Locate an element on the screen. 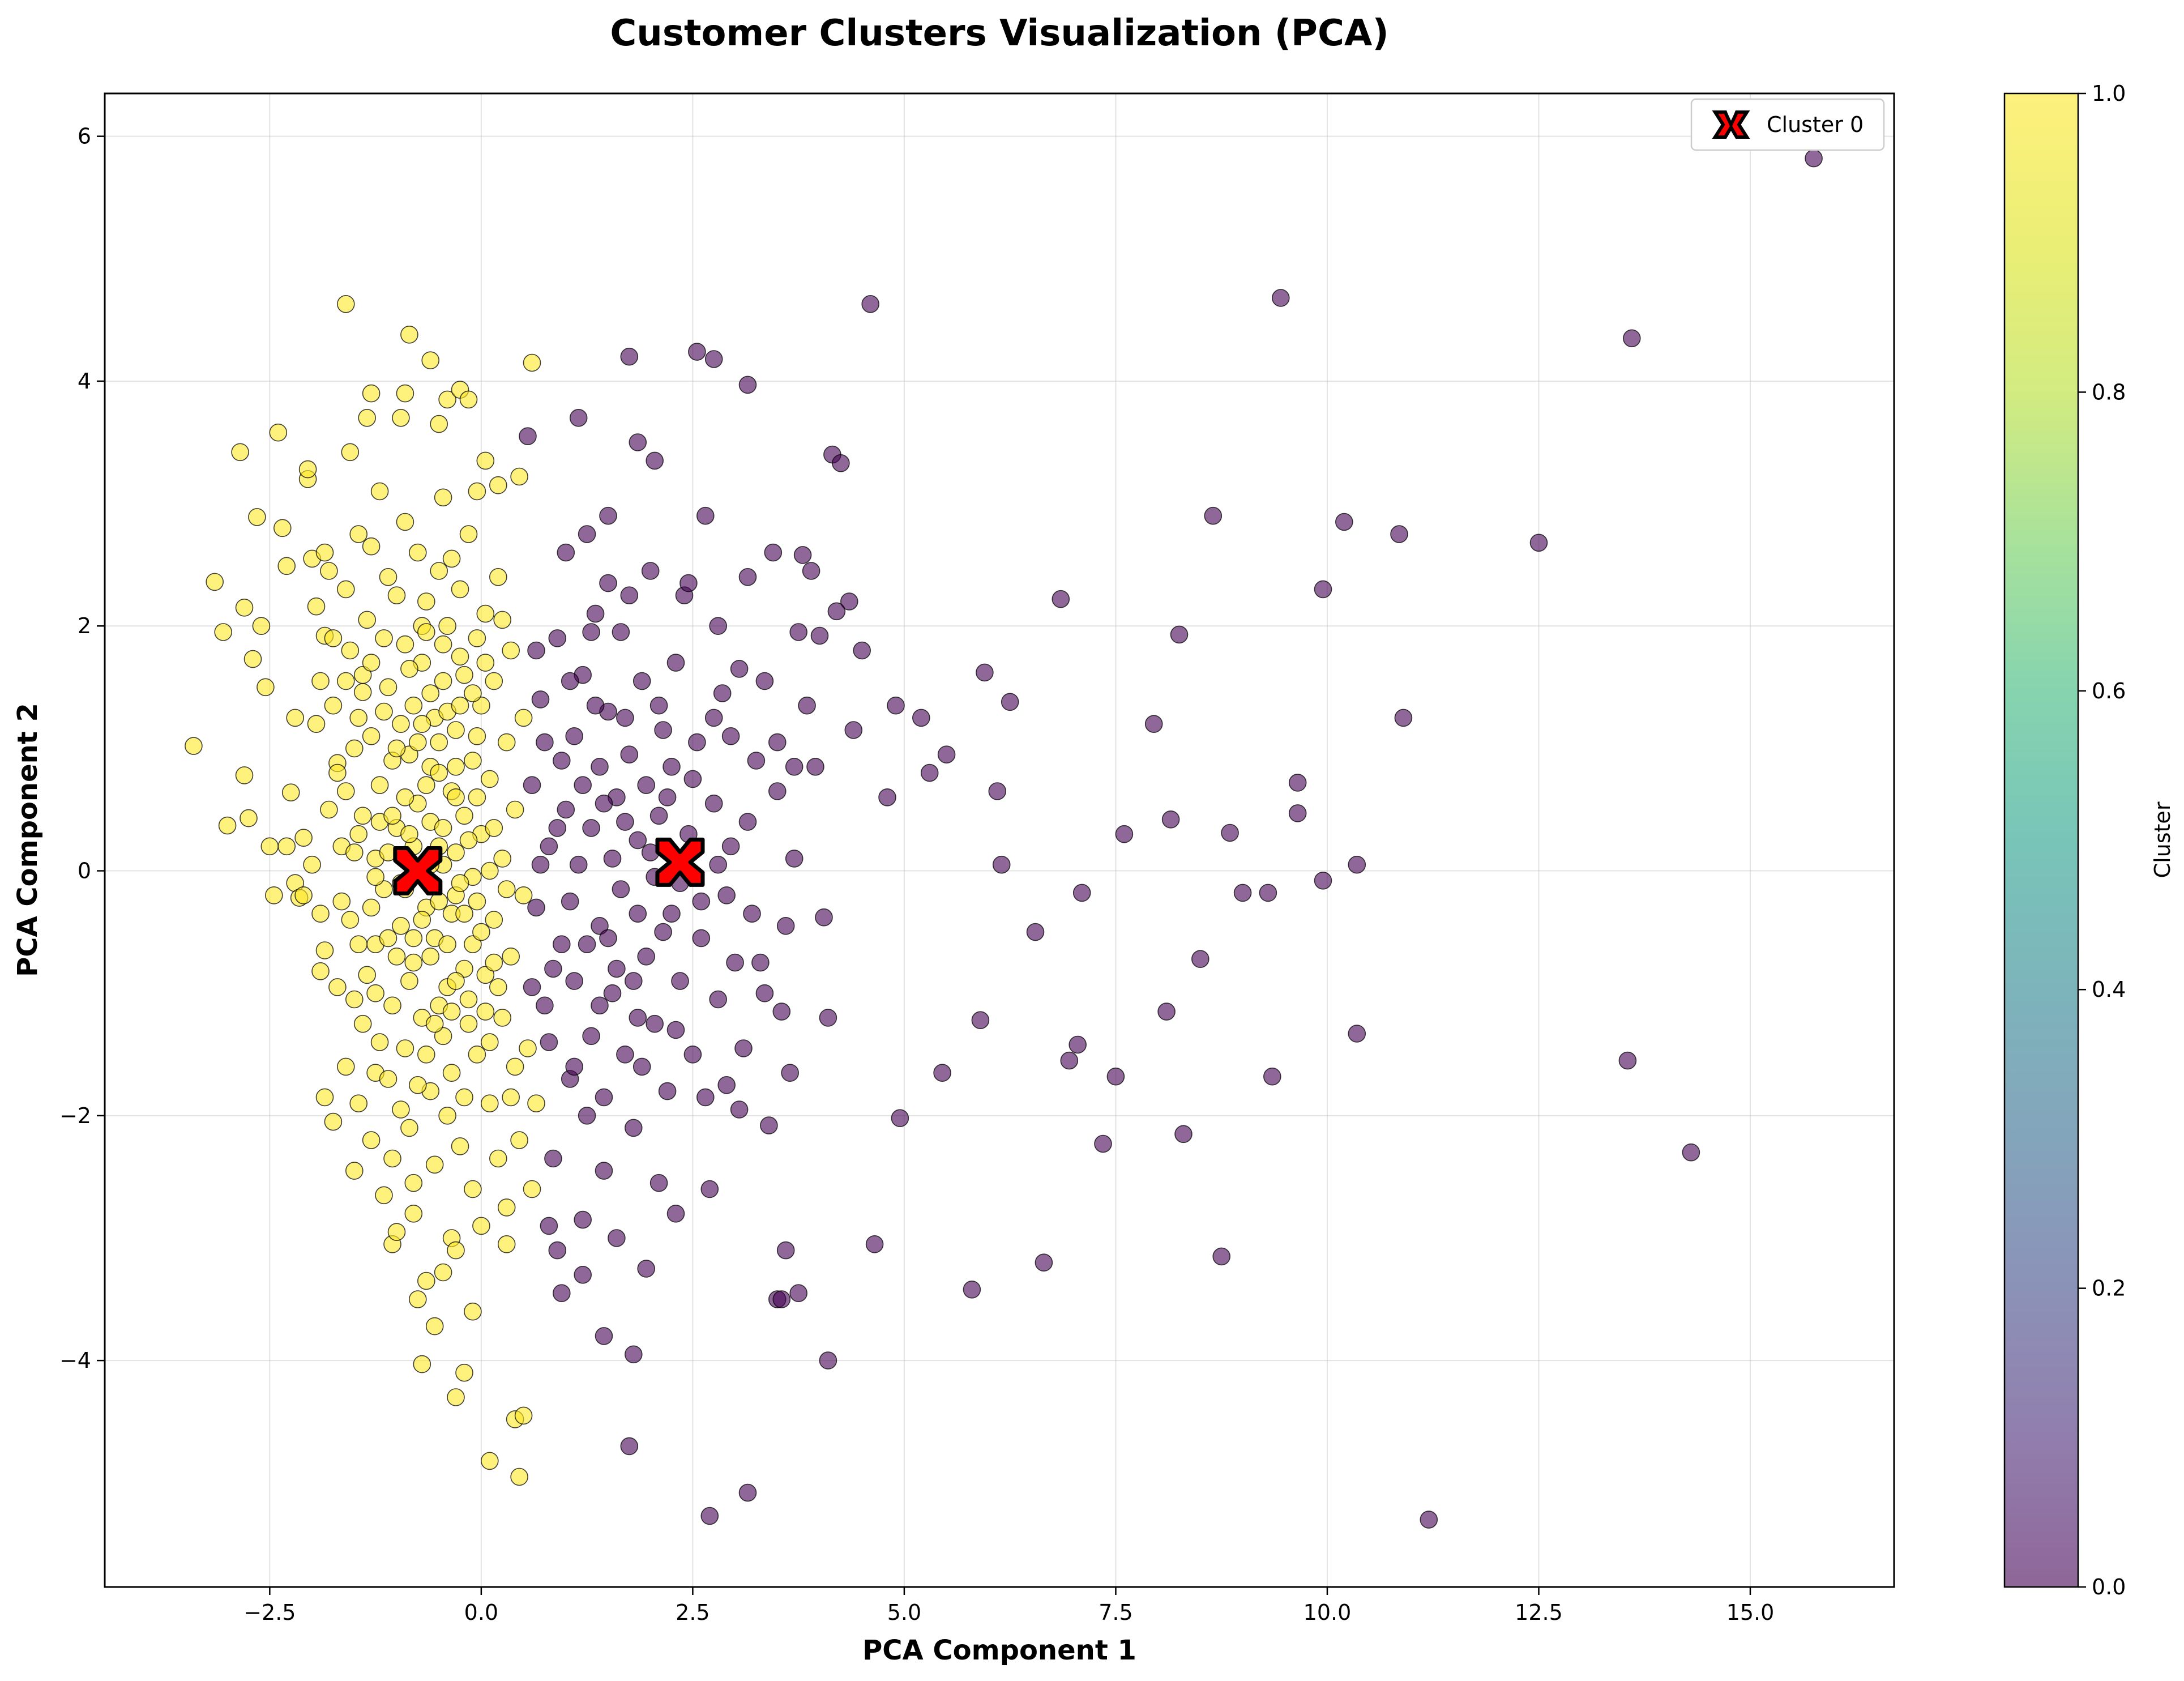  y-axis-label: PCA Component 2 is located at coordinates (28, 840).